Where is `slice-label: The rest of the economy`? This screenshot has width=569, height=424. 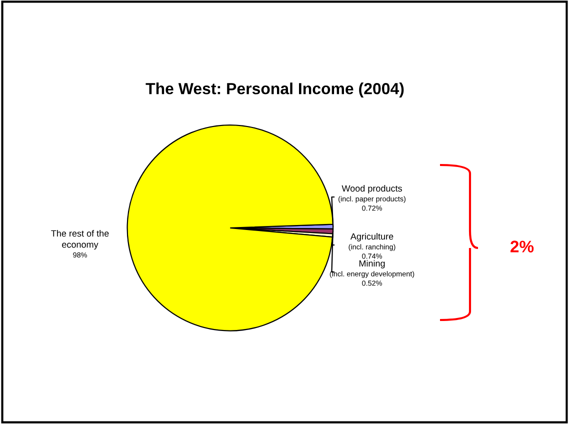 slice-label: The rest of the economy is located at coordinates (80, 240).